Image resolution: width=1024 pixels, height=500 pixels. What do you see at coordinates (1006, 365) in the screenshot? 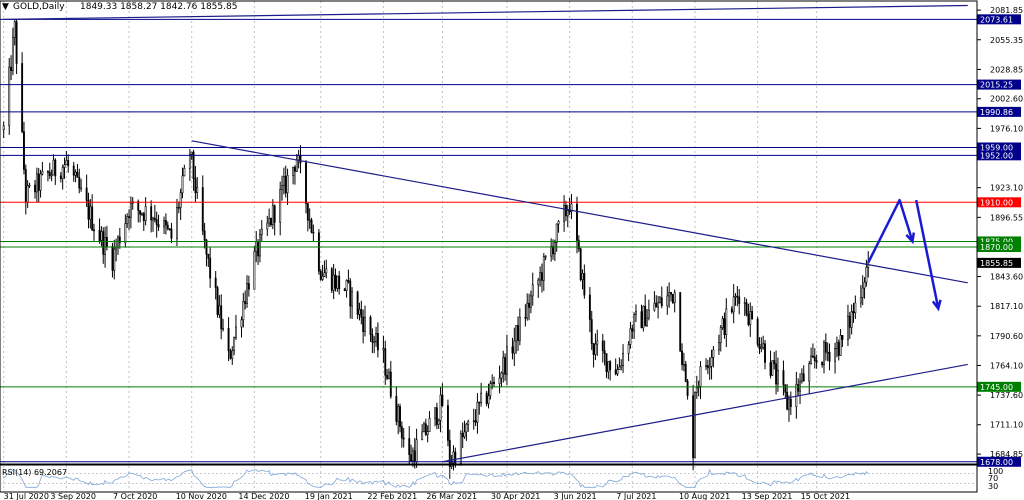
I see `y-tick-label: 1764.10` at bounding box center [1006, 365].